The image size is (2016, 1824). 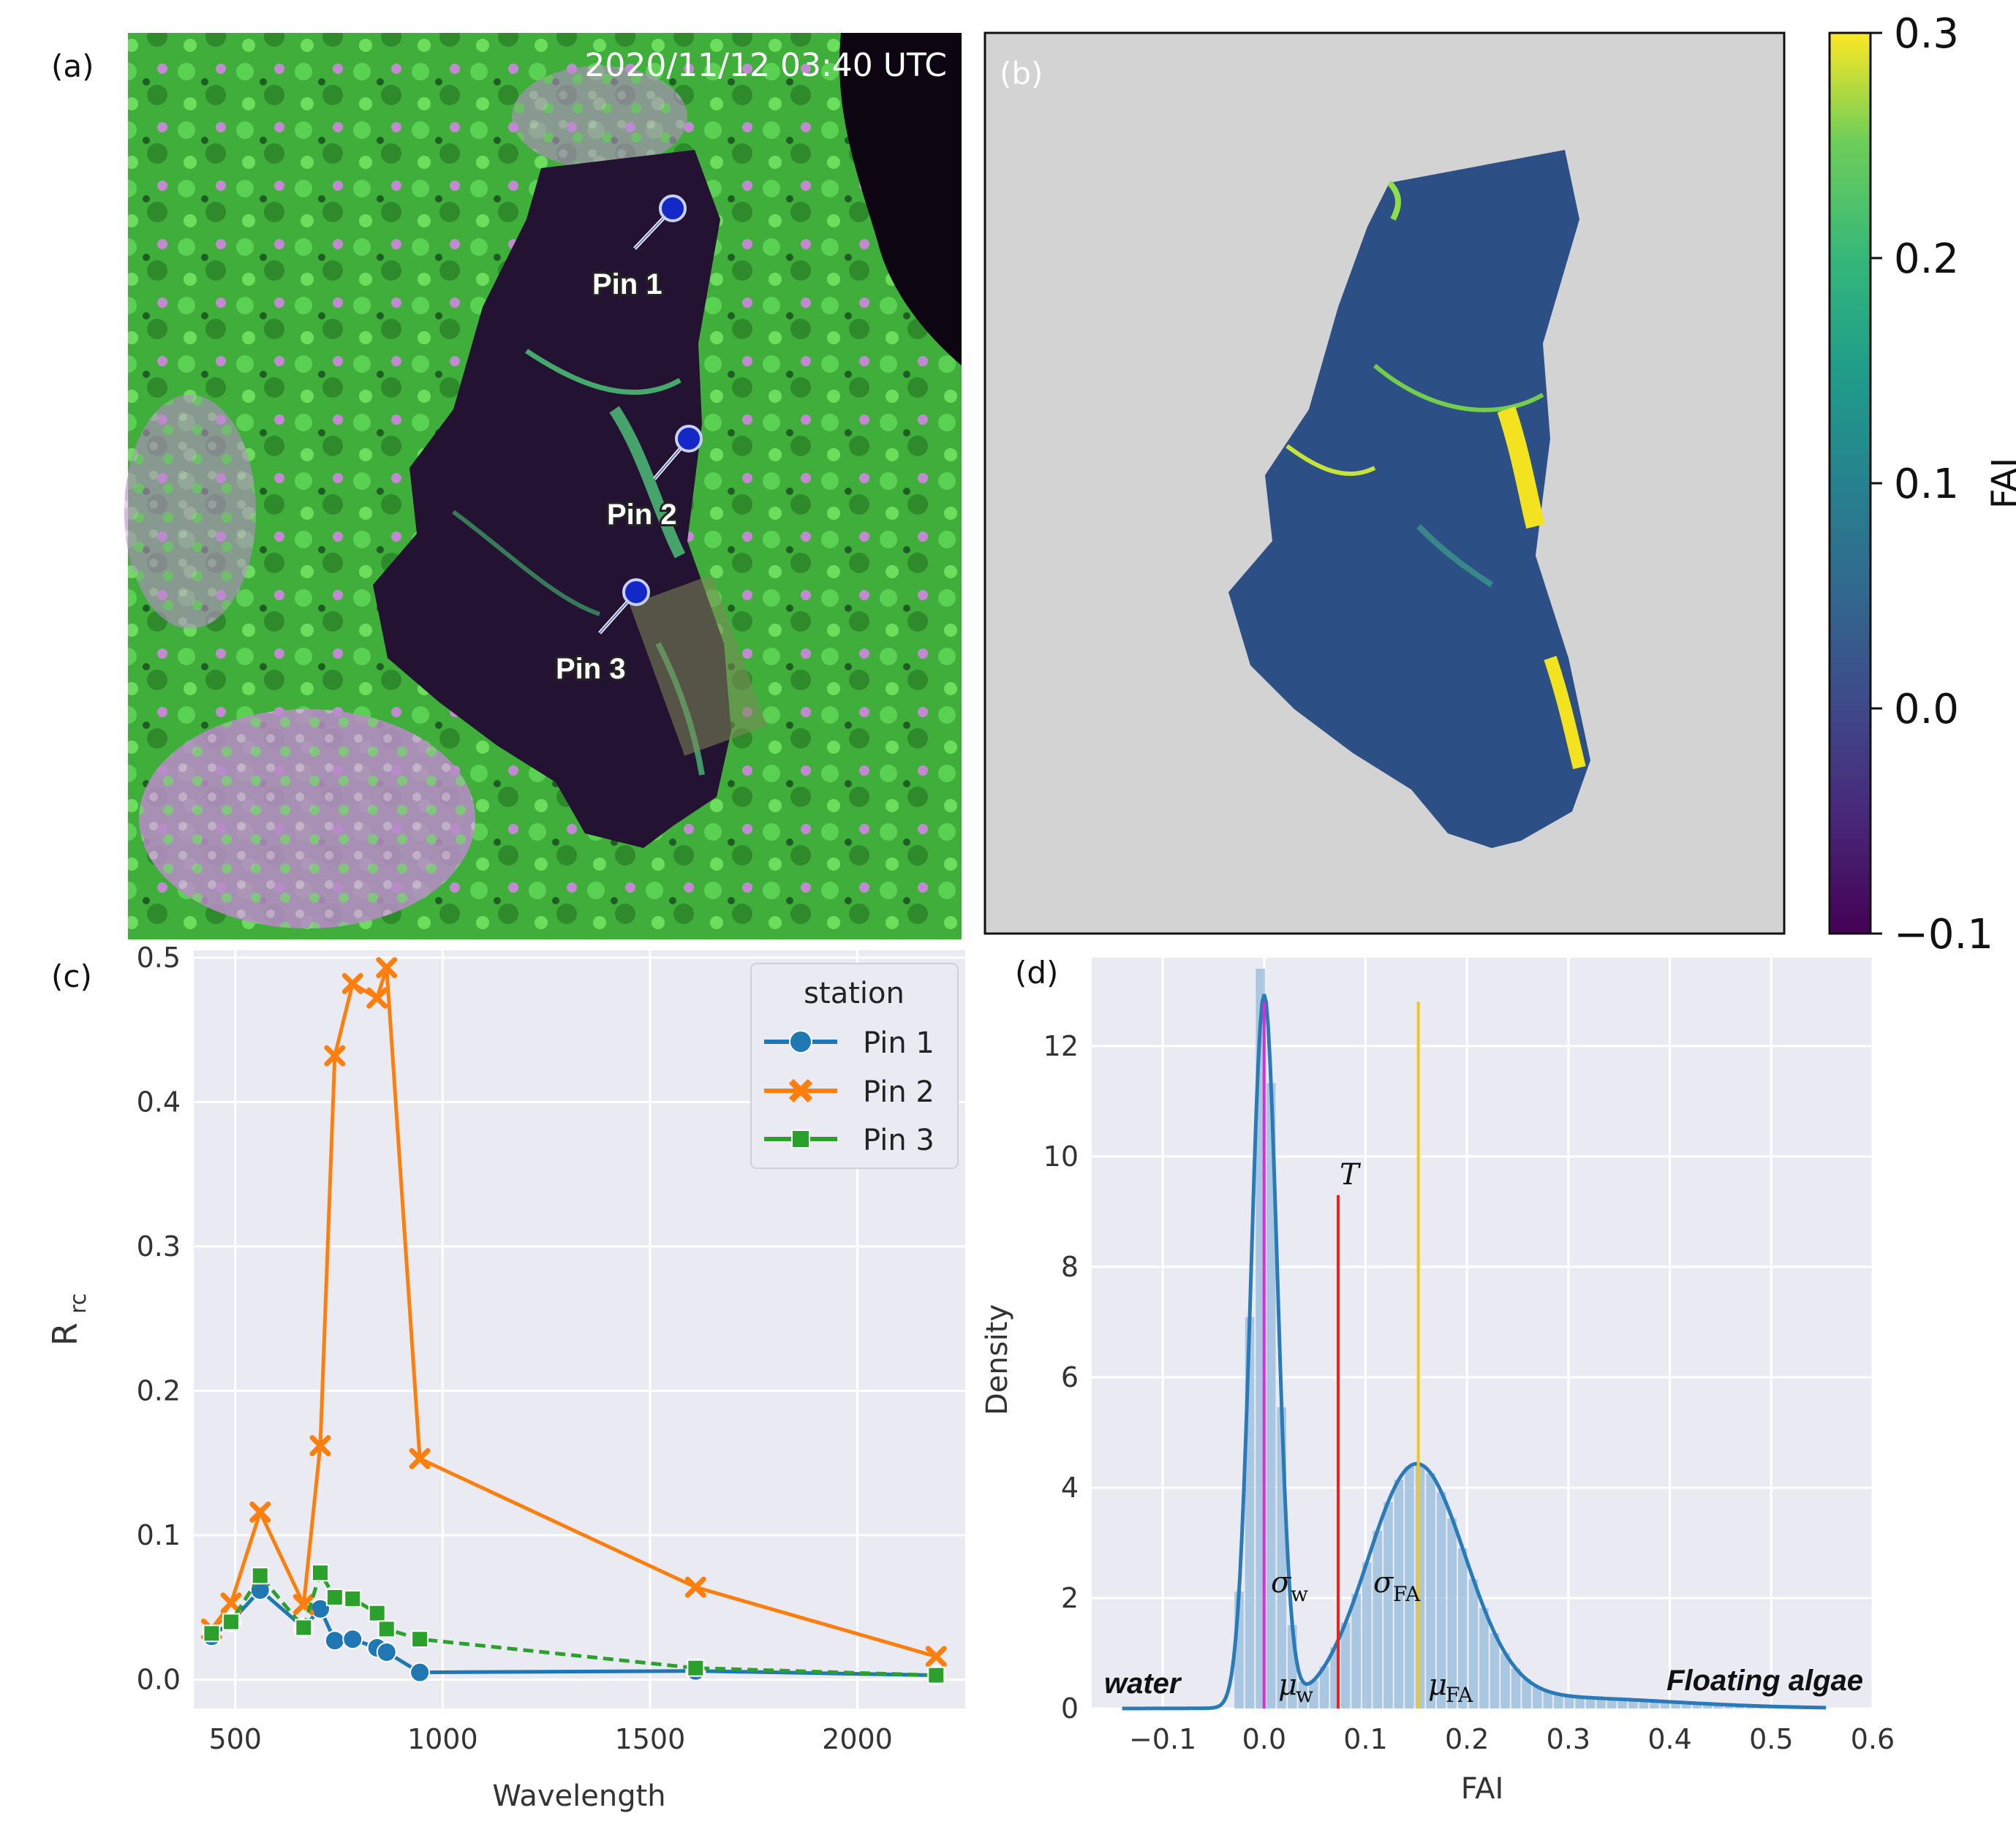 I want to click on lake-water, so click(x=552, y=499).